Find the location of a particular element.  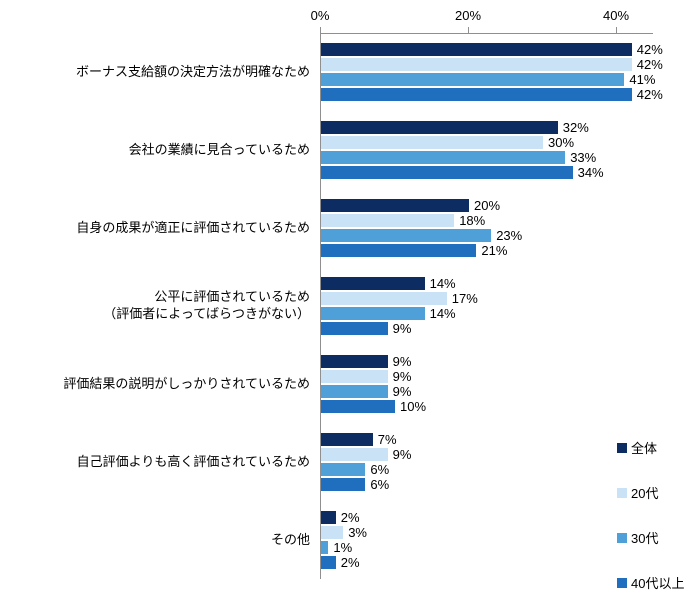

category-label: 自己評価よりも高く評価されているため is located at coordinates (193, 461).